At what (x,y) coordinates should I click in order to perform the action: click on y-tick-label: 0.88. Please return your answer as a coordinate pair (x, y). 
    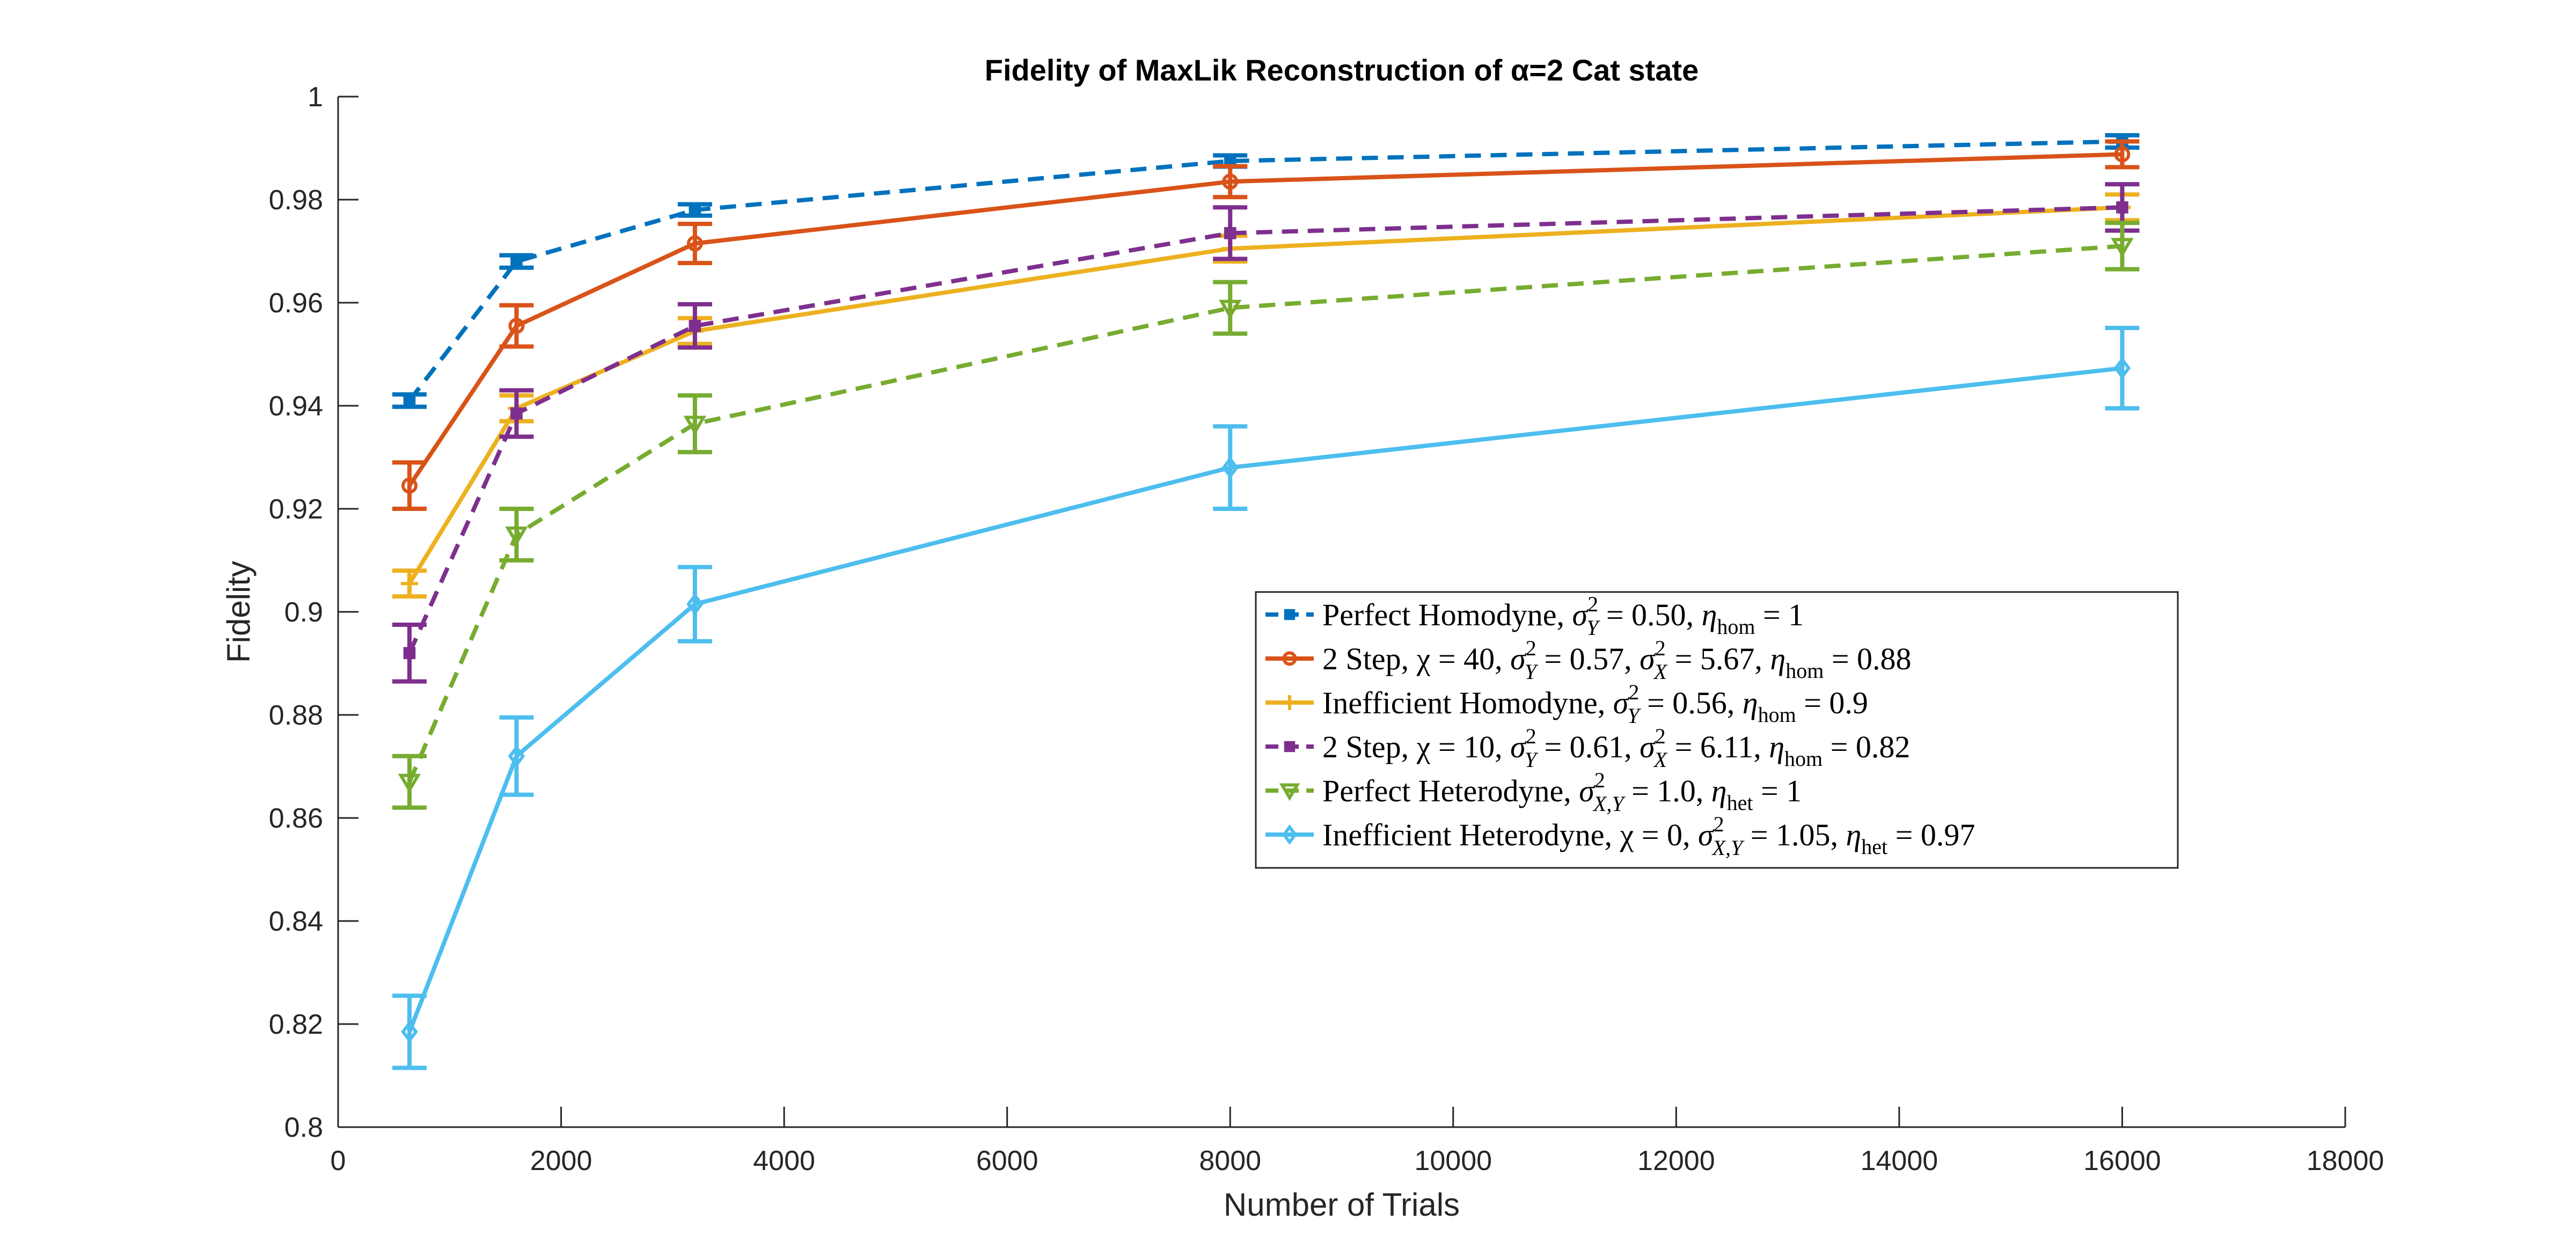
    Looking at the image, I should click on (296, 715).